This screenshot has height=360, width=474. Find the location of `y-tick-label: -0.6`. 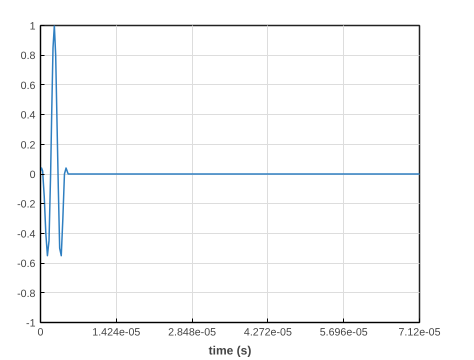

y-tick-label: -0.6 is located at coordinates (26, 264).